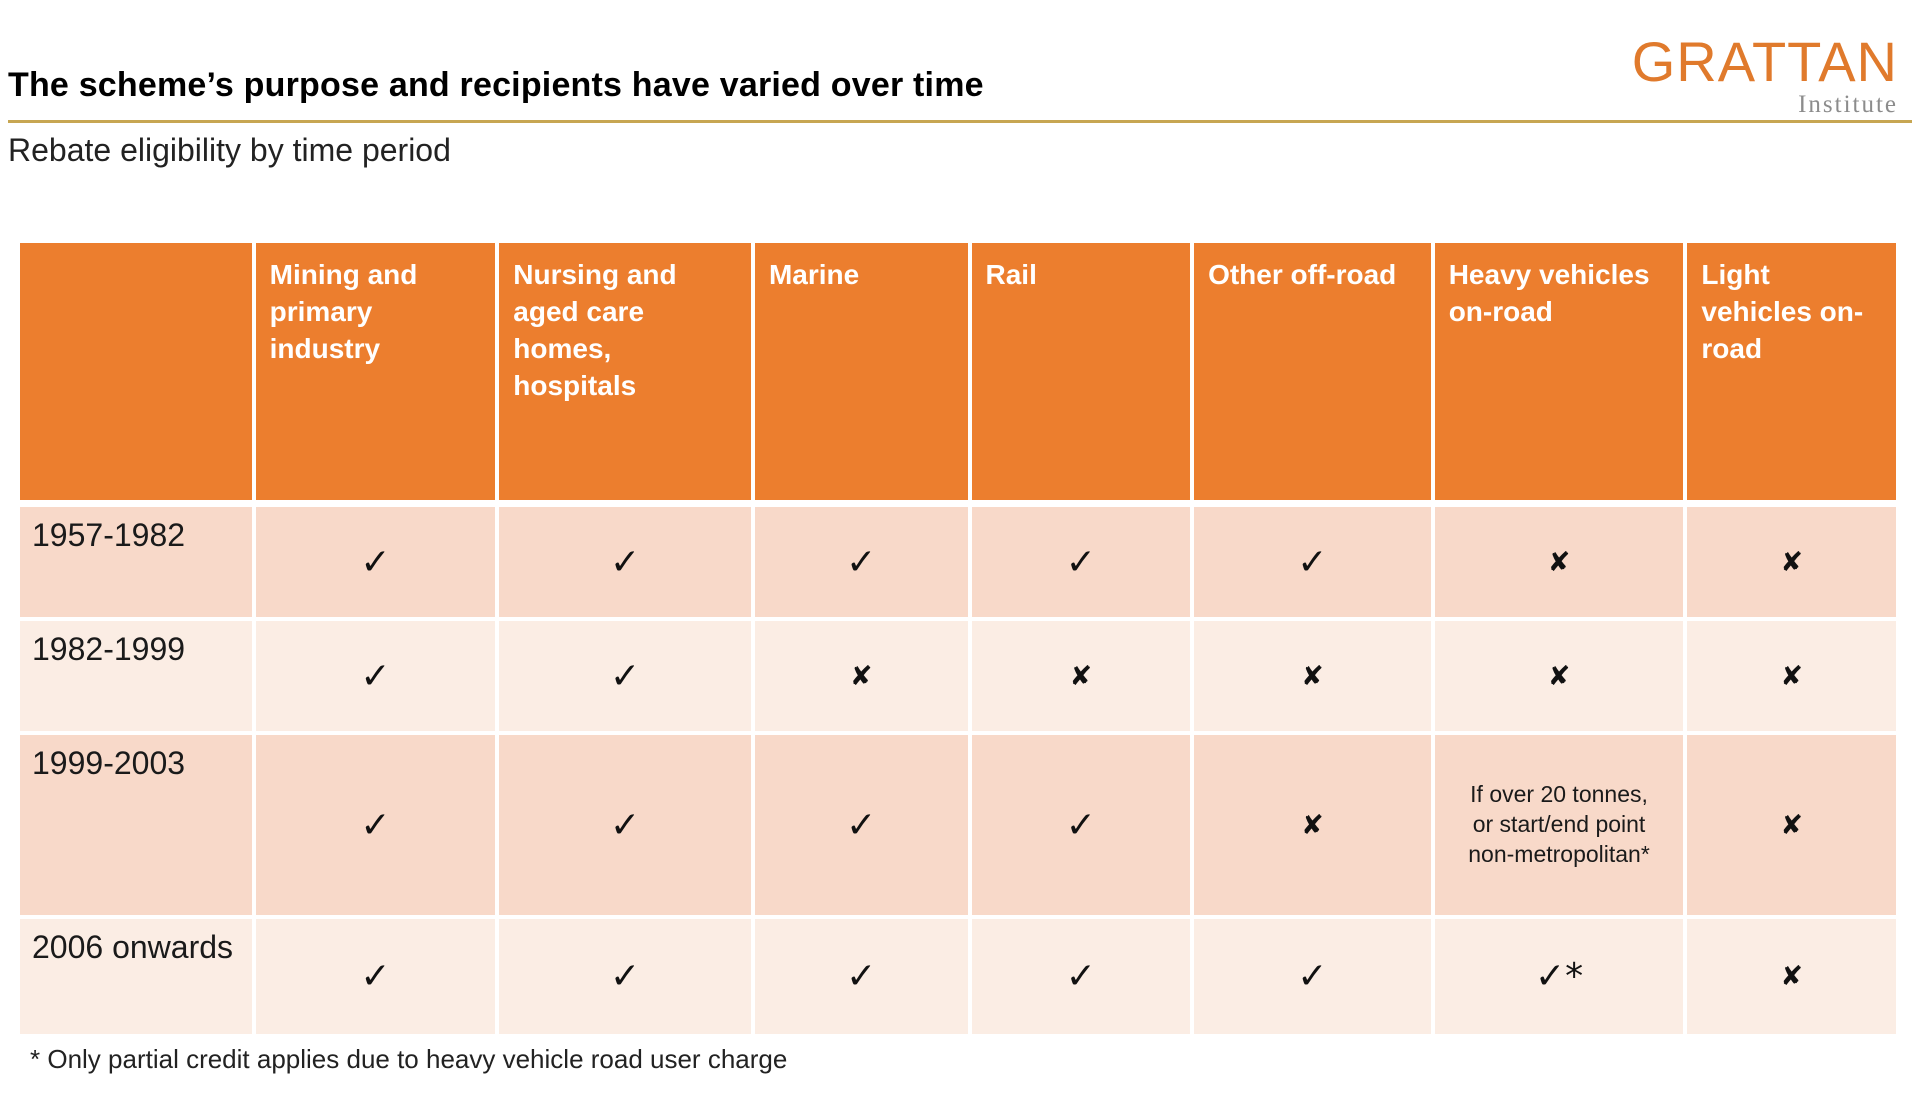  What do you see at coordinates (375, 373) in the screenshot?
I see `column-header-mining: Mining and primary industry` at bounding box center [375, 373].